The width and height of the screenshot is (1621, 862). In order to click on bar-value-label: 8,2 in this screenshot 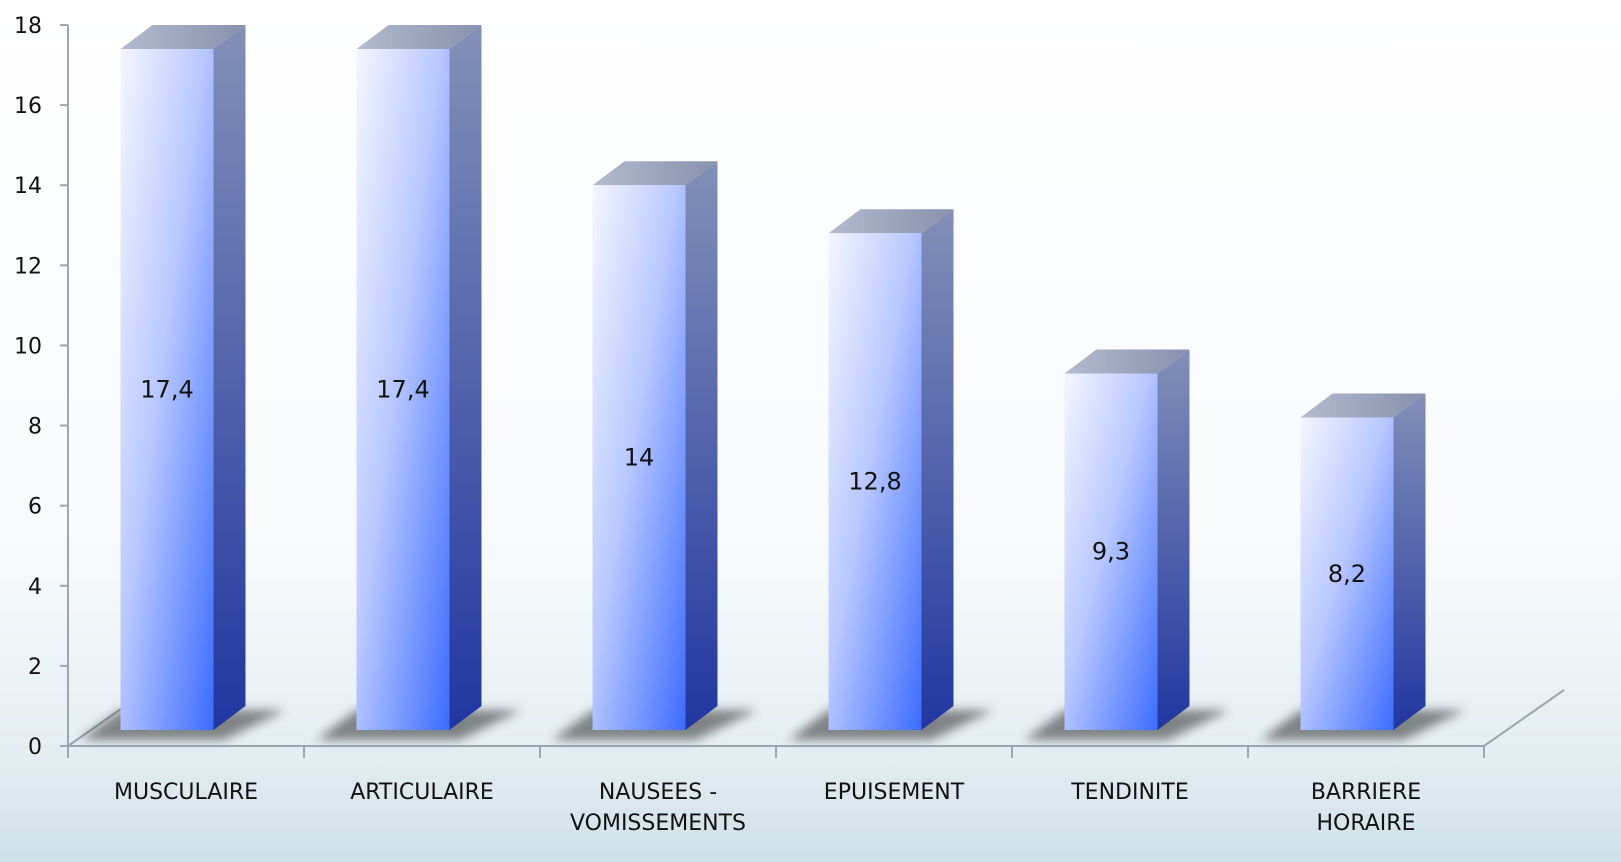, I will do `click(1347, 574)`.